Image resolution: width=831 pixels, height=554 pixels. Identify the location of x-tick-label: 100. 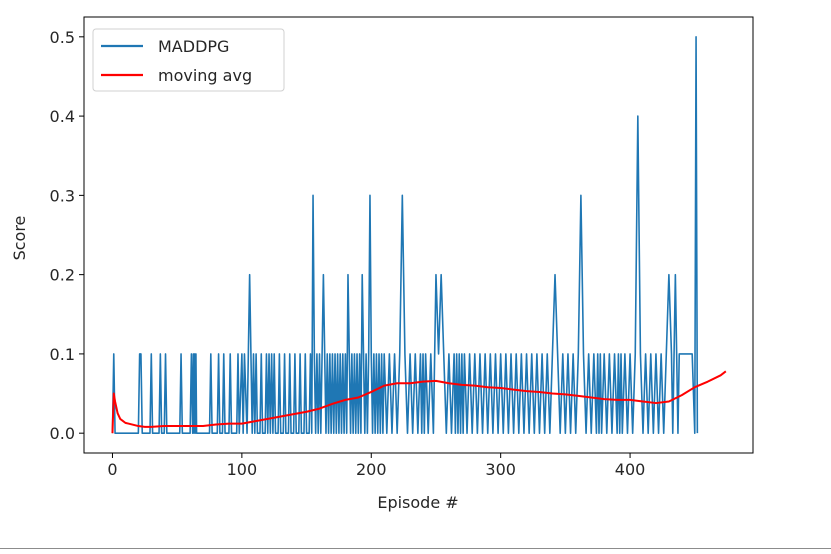
(242, 469).